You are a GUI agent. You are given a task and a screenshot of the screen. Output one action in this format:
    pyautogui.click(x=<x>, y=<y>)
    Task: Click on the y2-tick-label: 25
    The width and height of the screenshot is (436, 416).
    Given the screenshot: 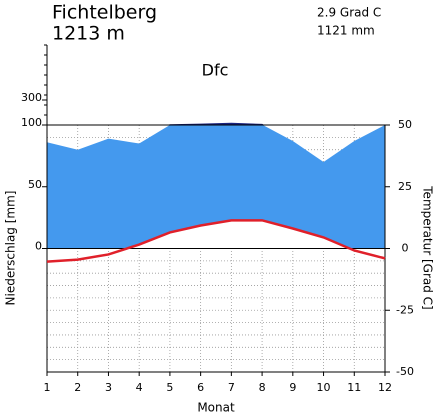 What is the action you would take?
    pyautogui.click(x=405, y=186)
    